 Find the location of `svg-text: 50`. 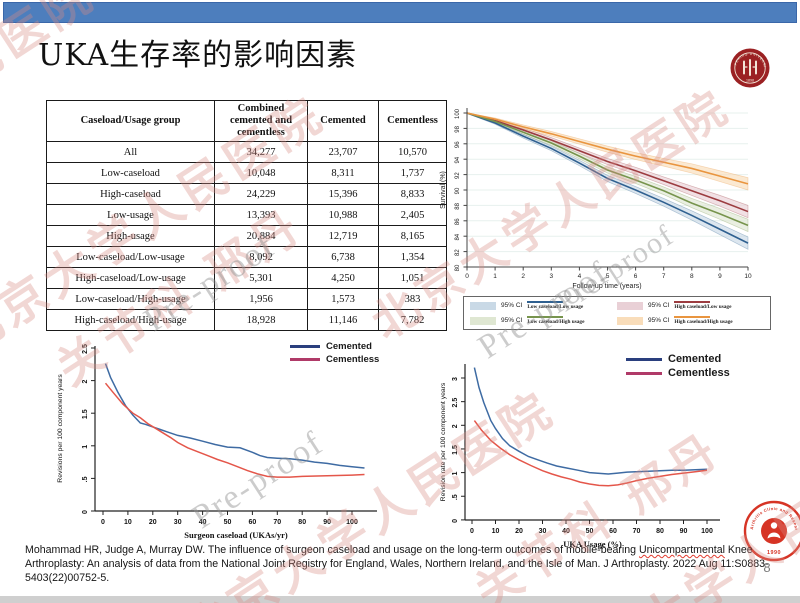

svg-text: 50 is located at coordinates (590, 531).